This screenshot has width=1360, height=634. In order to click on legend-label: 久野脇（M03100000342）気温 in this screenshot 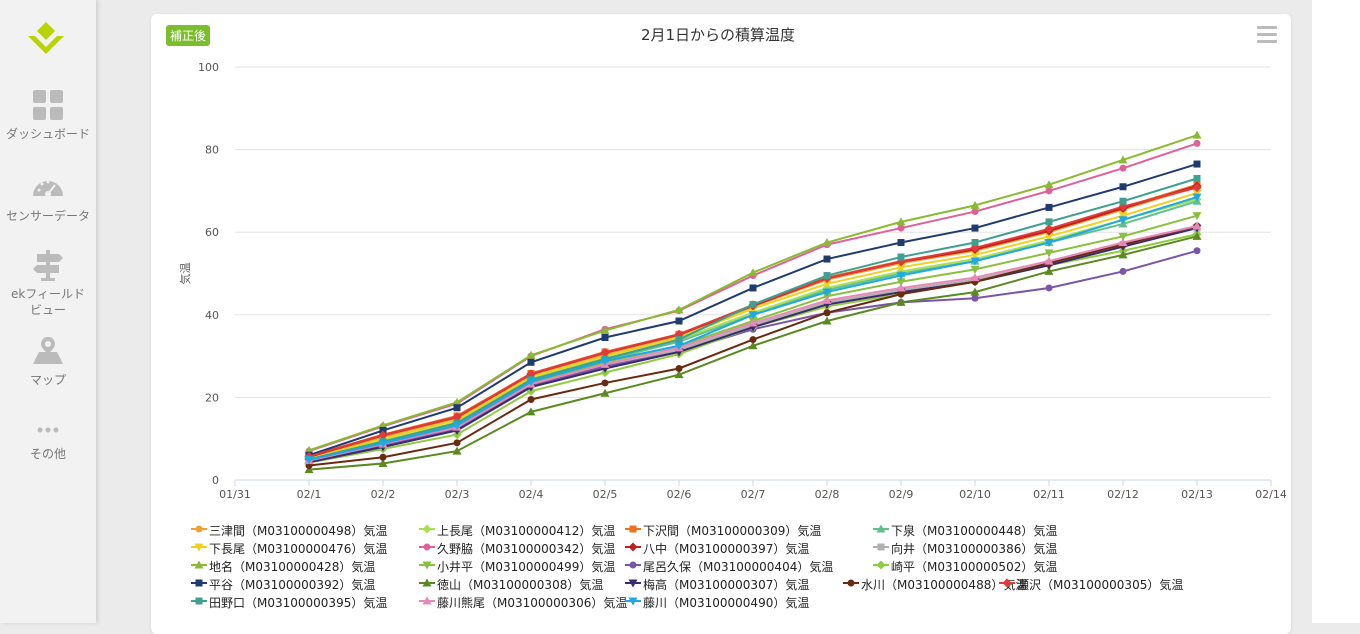, I will do `click(526, 549)`.